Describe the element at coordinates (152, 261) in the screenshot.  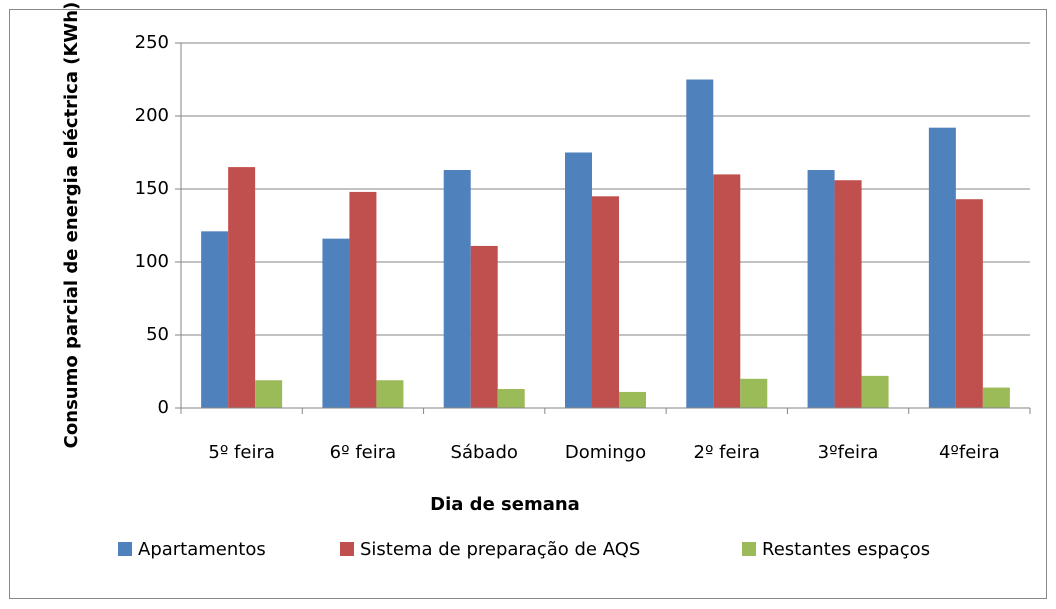
I see `y-tick-label: 100` at that location.